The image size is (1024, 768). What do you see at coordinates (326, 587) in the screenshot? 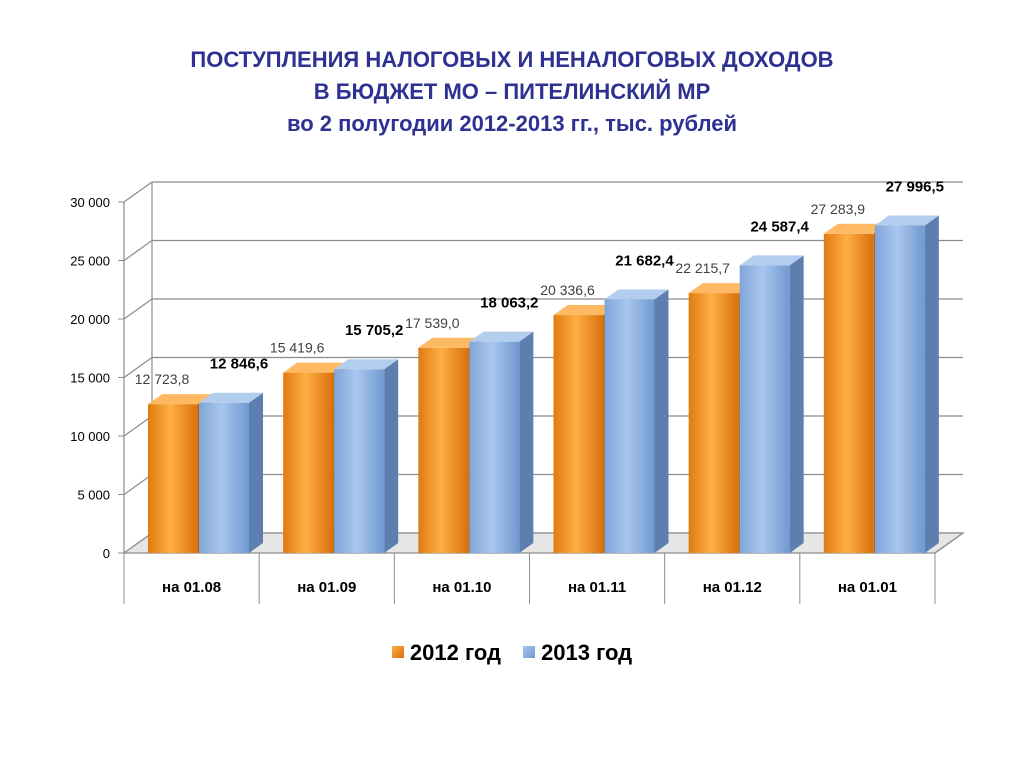
I see `x-tick-label-1: на 01.09` at bounding box center [326, 587].